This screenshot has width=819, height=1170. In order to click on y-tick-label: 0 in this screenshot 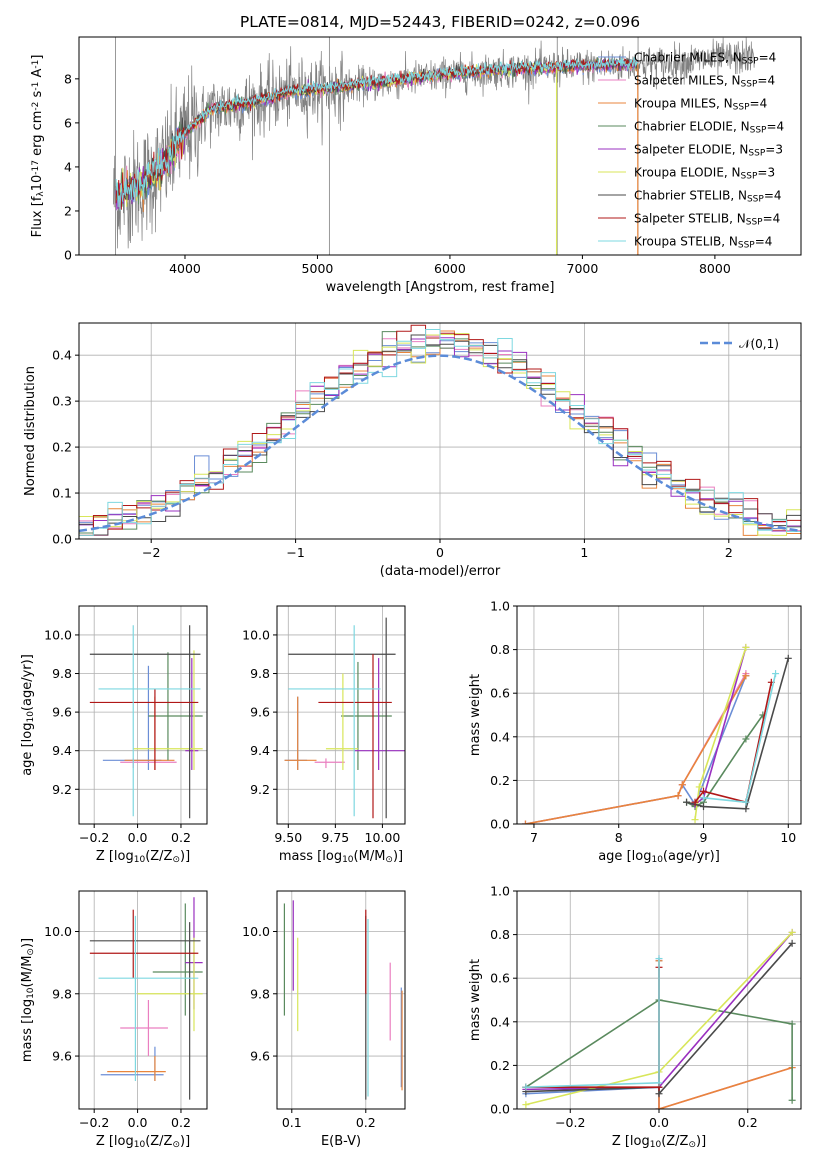, I will do `click(68, 255)`.